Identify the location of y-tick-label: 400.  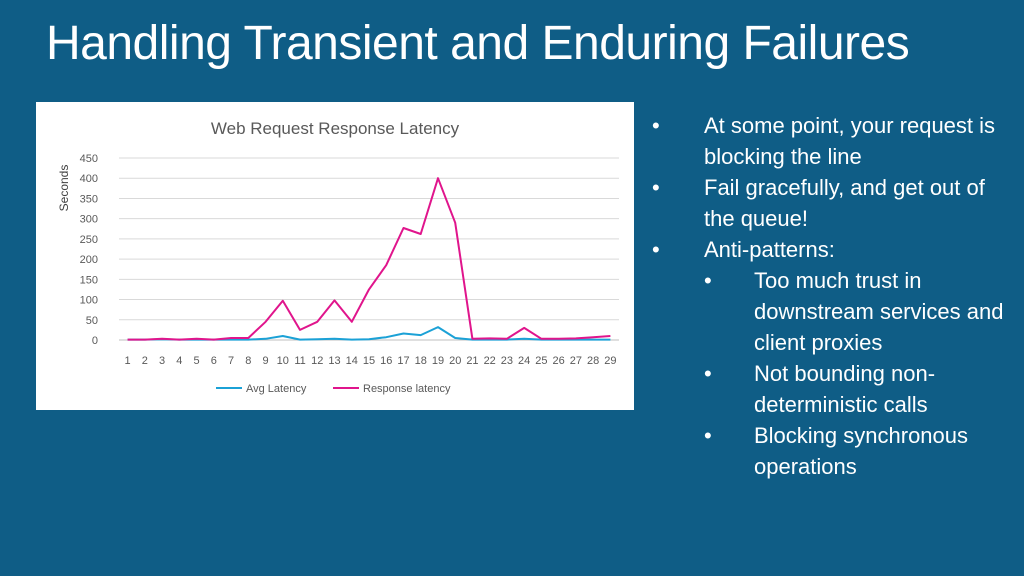
(89, 179).